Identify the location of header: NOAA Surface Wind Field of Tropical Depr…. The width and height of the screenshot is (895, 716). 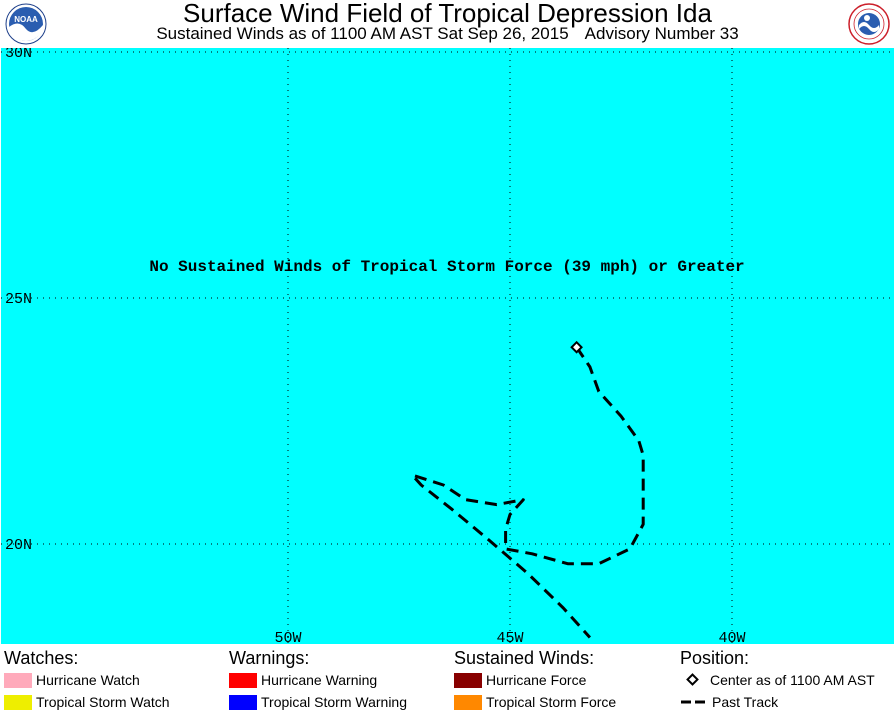
(447, 24).